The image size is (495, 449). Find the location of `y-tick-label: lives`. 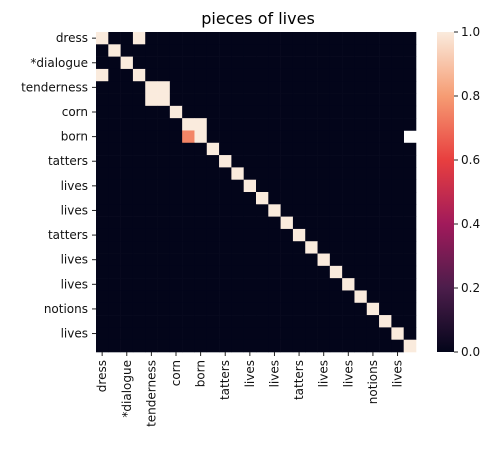

y-tick-label: lives is located at coordinates (74, 210).